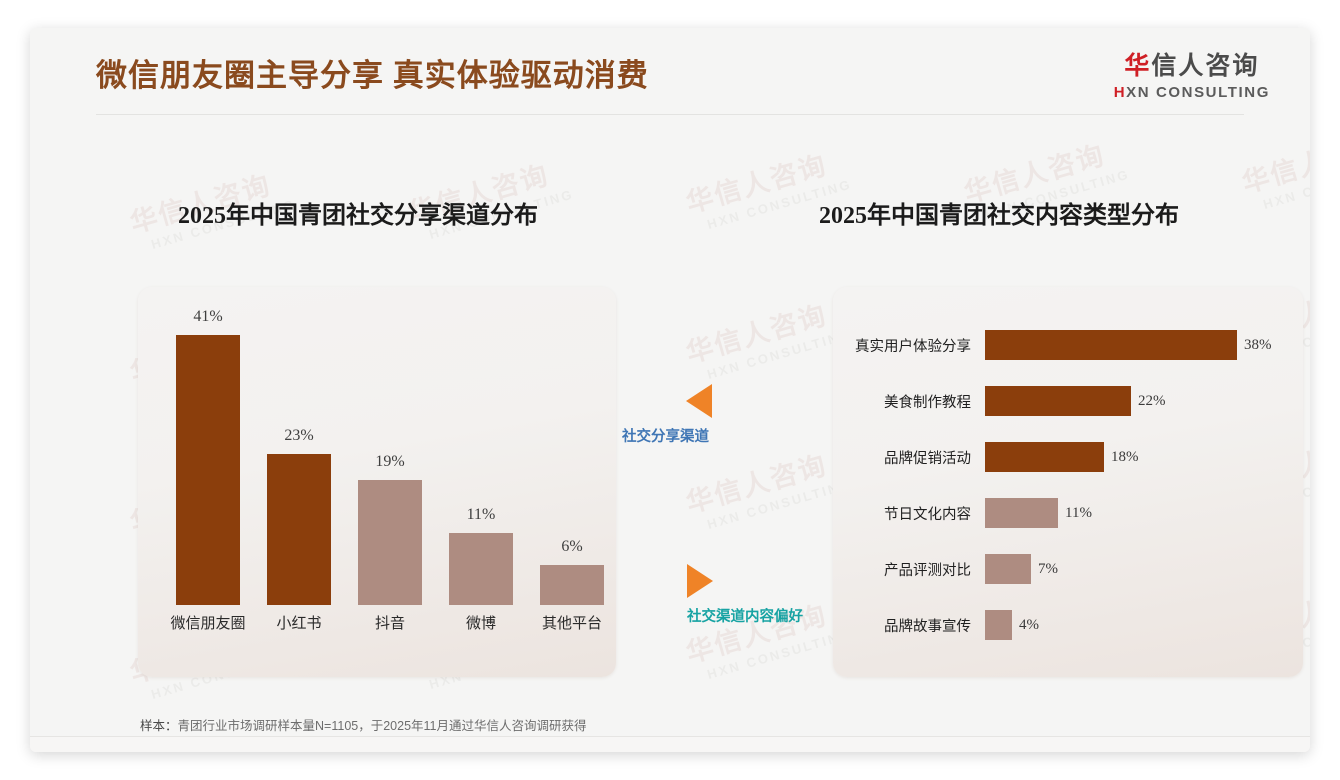 The height and width of the screenshot is (780, 1340). What do you see at coordinates (699, 401) in the screenshot?
I see `arrow-left-icon` at bounding box center [699, 401].